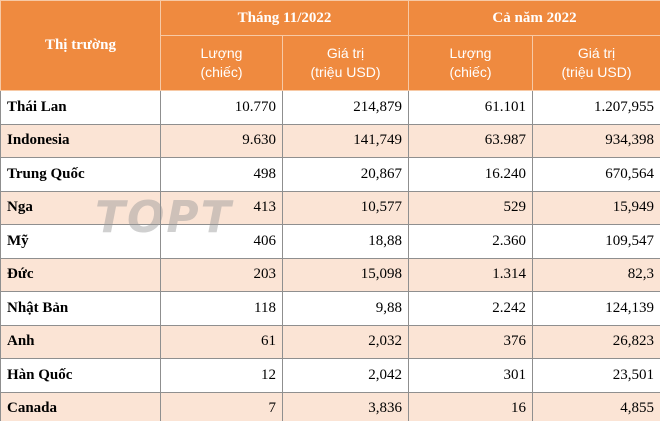 This screenshot has width=660, height=421. I want to click on value-cell: 61.101, so click(470, 107).